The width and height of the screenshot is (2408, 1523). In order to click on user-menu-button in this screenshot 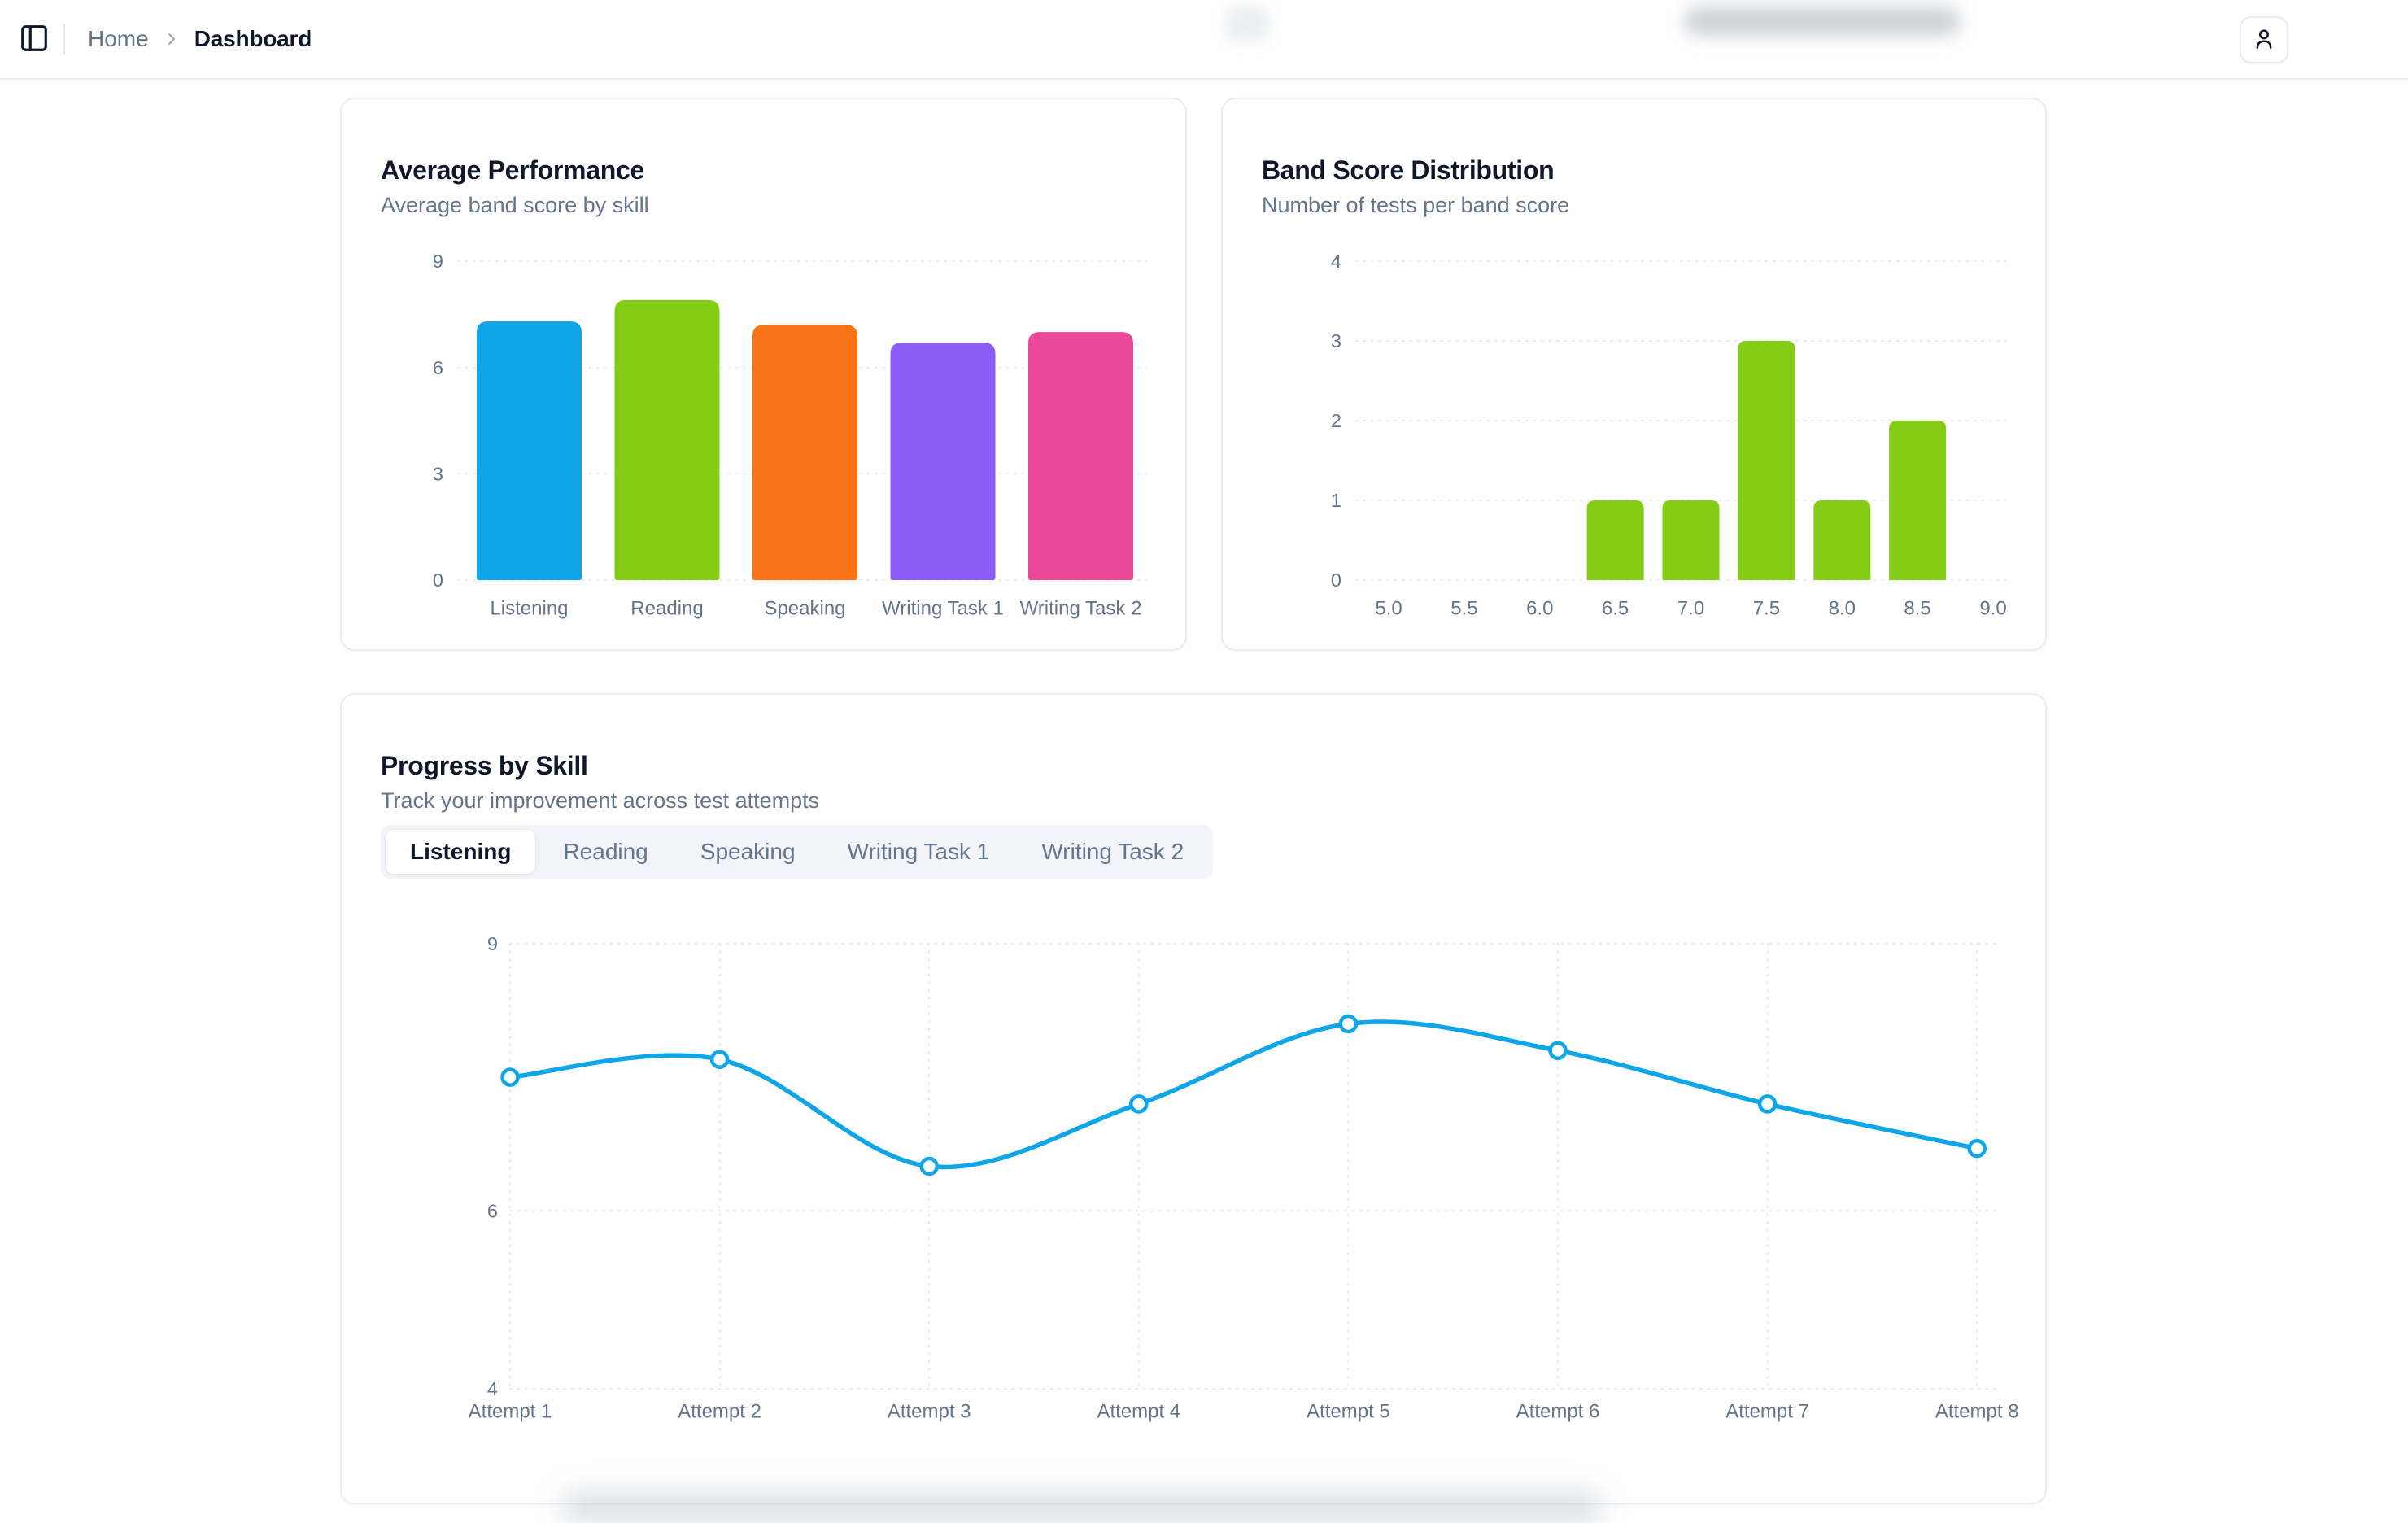, I will do `click(2264, 39)`.